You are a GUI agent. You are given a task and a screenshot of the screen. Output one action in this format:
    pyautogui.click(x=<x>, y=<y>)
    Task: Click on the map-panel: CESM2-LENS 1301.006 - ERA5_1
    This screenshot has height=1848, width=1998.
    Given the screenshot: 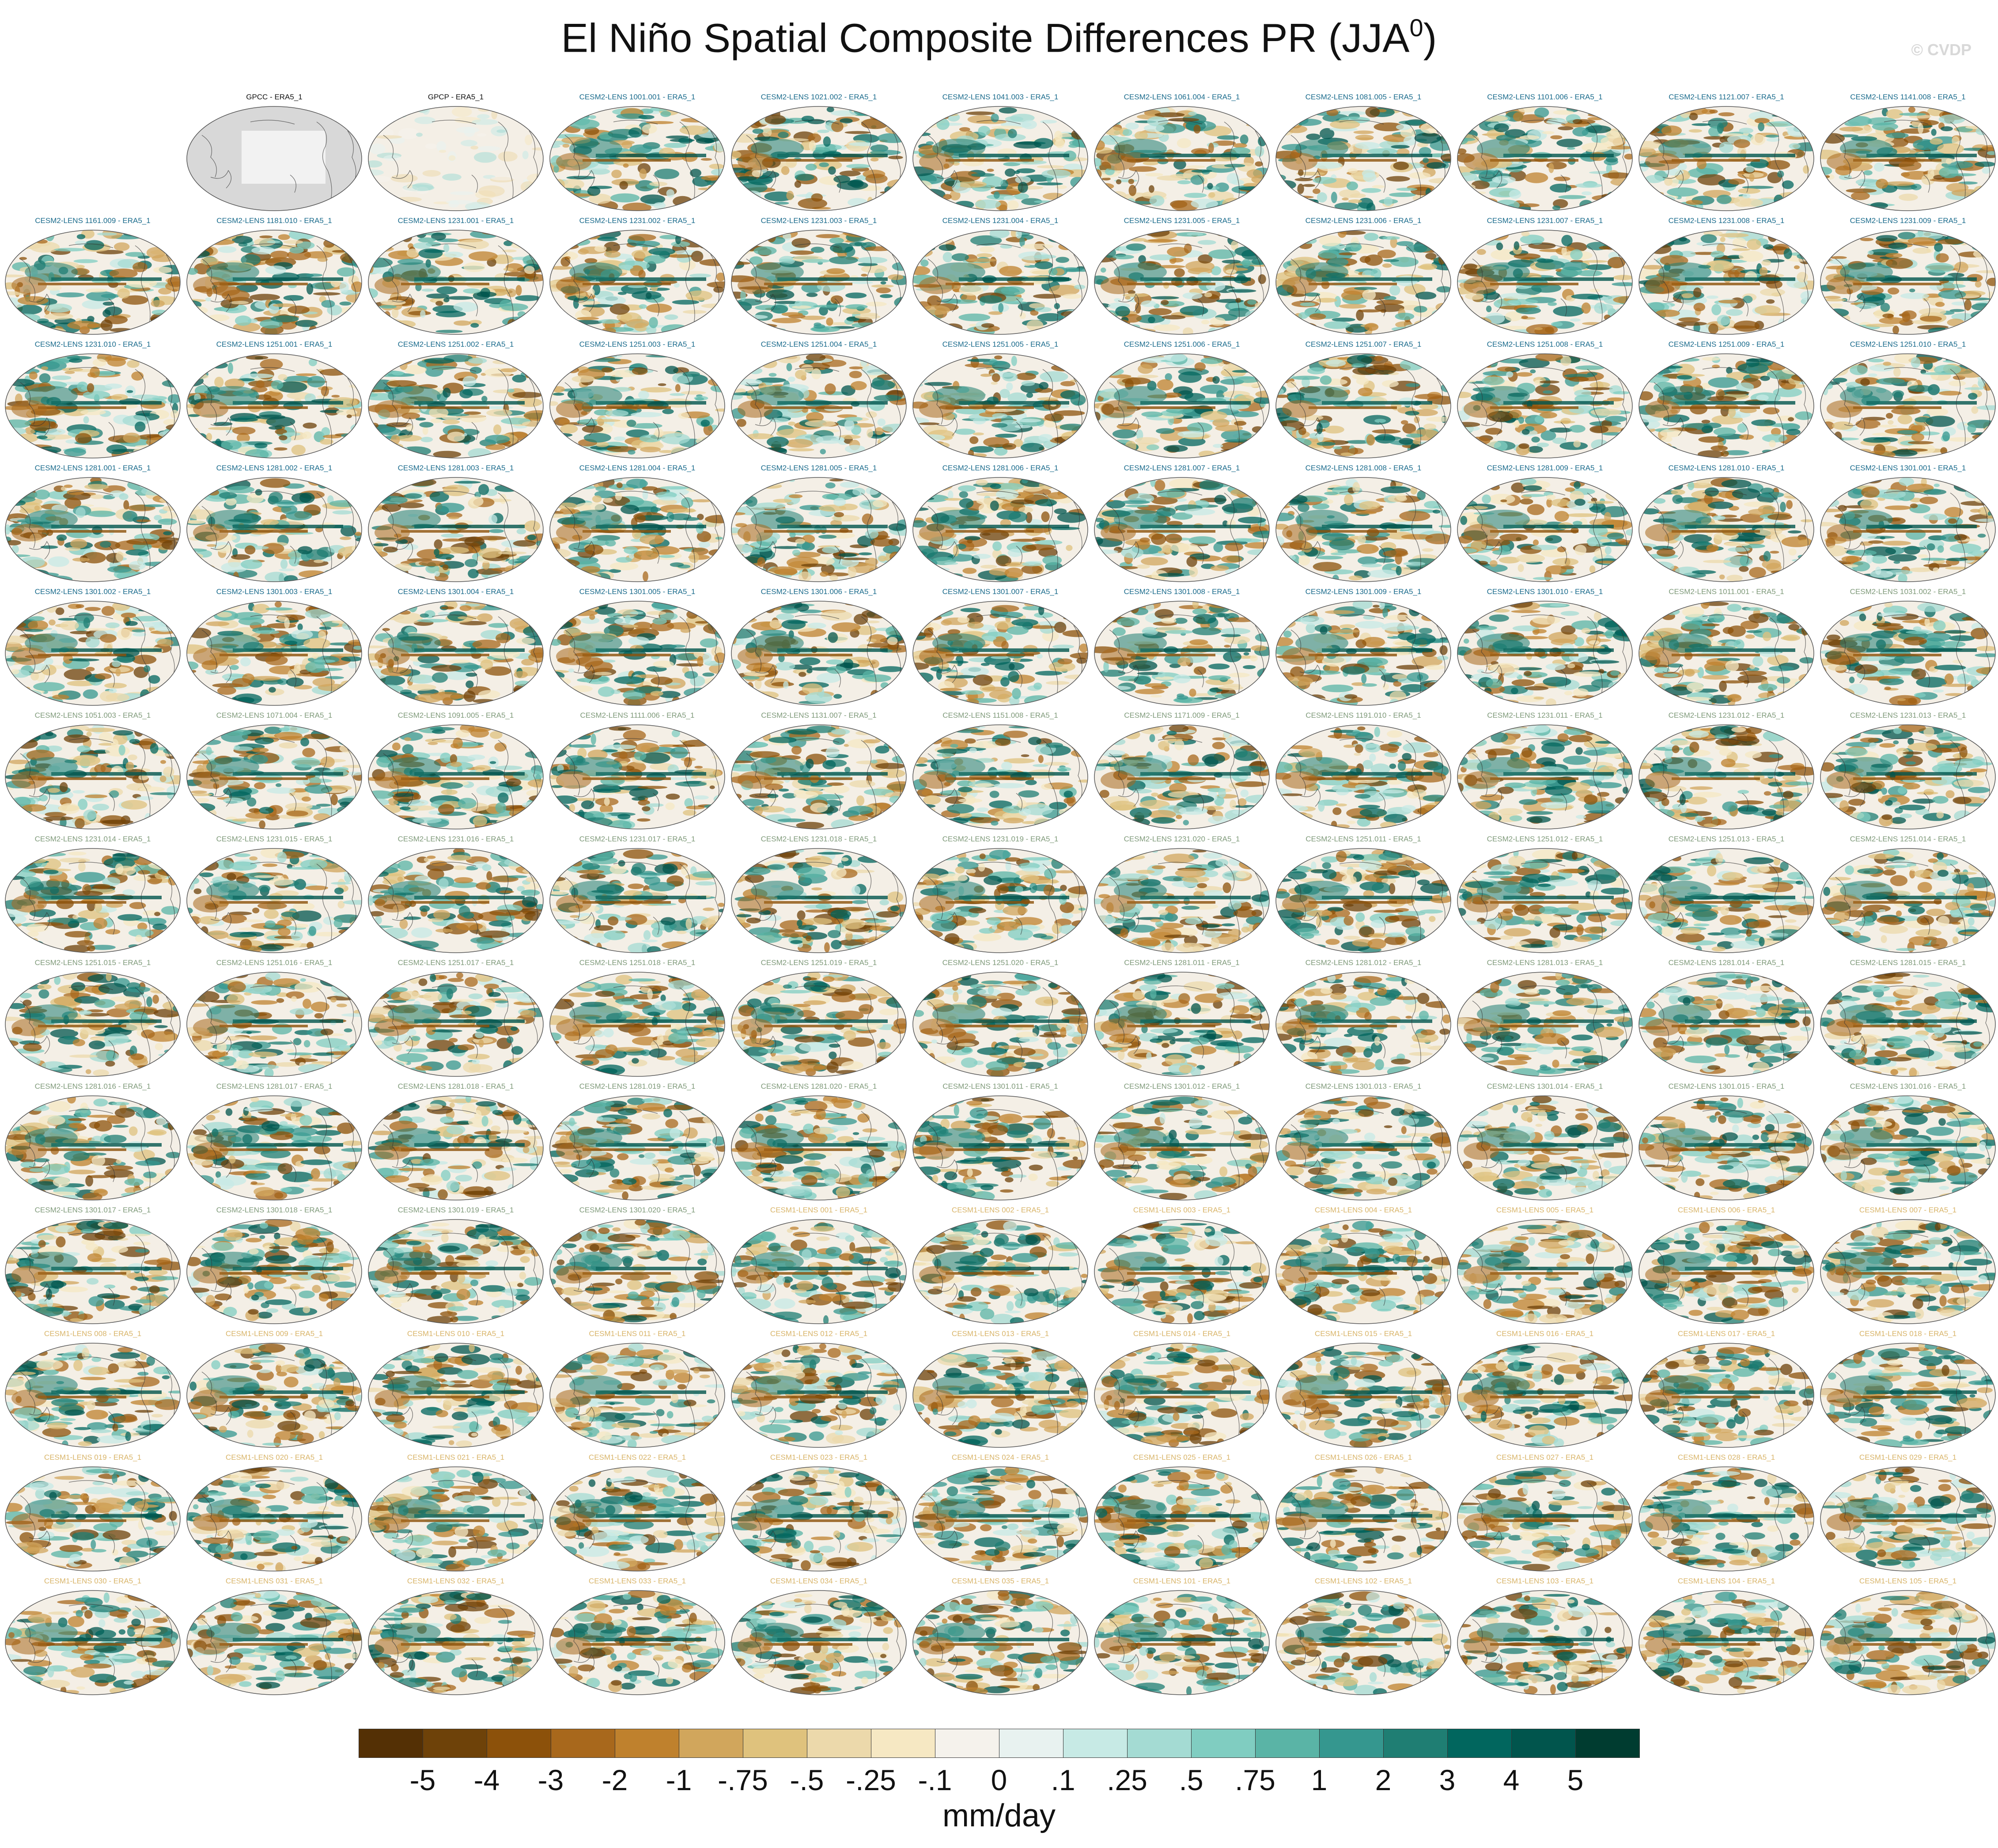 What is the action you would take?
    pyautogui.click(x=819, y=647)
    